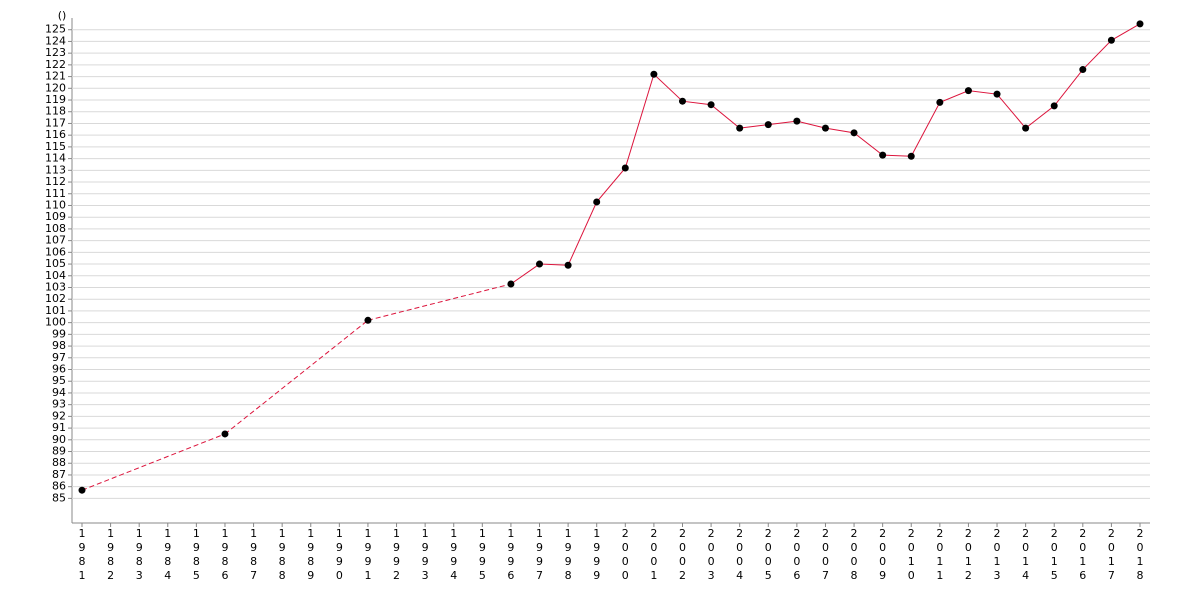  I want to click on y-tick-label: 90, so click(59, 439).